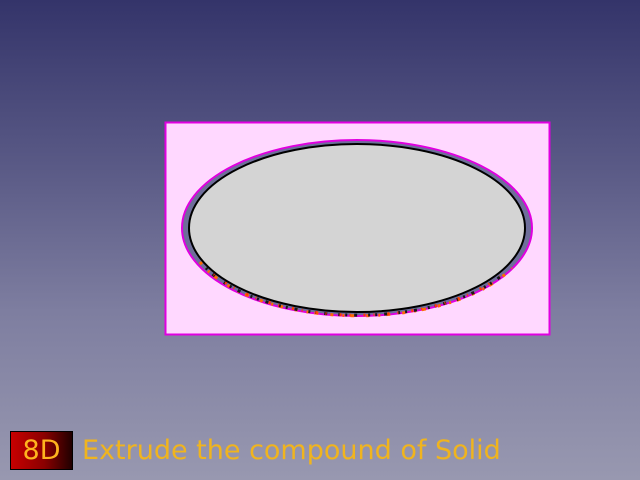  What do you see at coordinates (291, 450) in the screenshot?
I see `caption-text: Extrude the compound of Solid` at bounding box center [291, 450].